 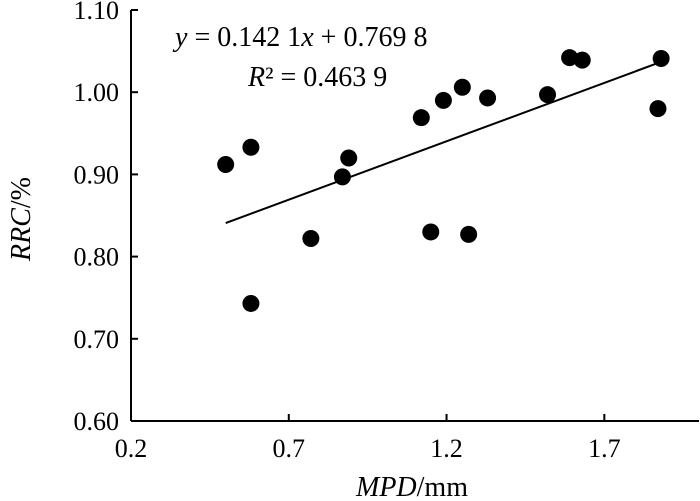 I want to click on x-axis-title-unit: /mm, so click(x=443, y=486).